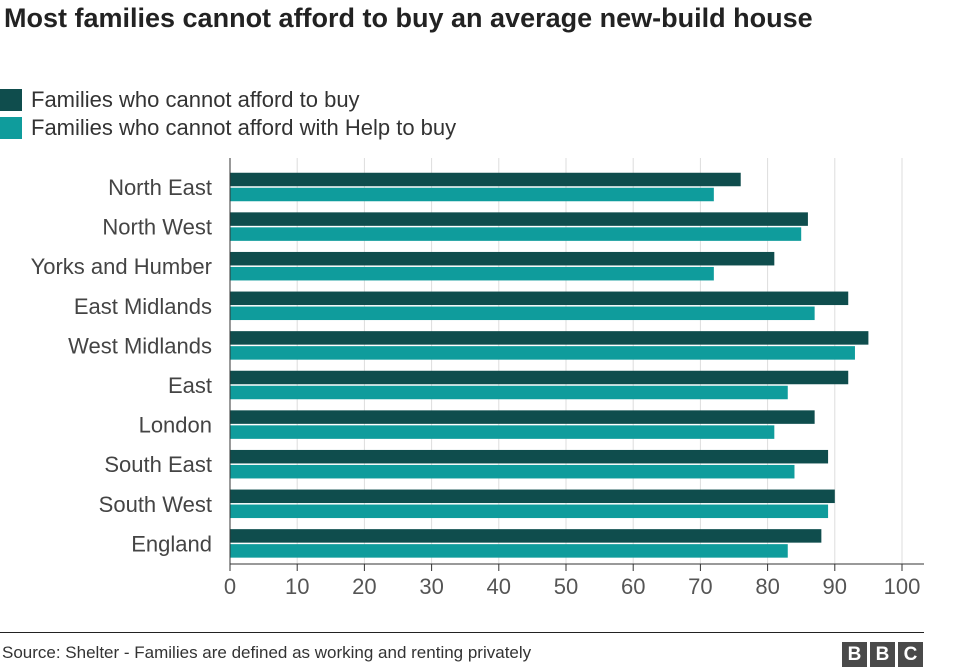 The image size is (976, 672). Describe the element at coordinates (566, 586) in the screenshot. I see `x-tick-label: 50` at that location.